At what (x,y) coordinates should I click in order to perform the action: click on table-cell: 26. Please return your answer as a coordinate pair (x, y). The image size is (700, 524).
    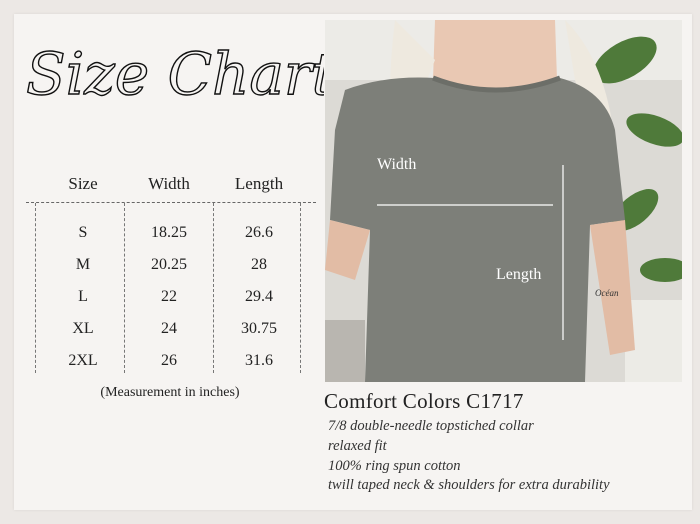
    Looking at the image, I should click on (169, 360).